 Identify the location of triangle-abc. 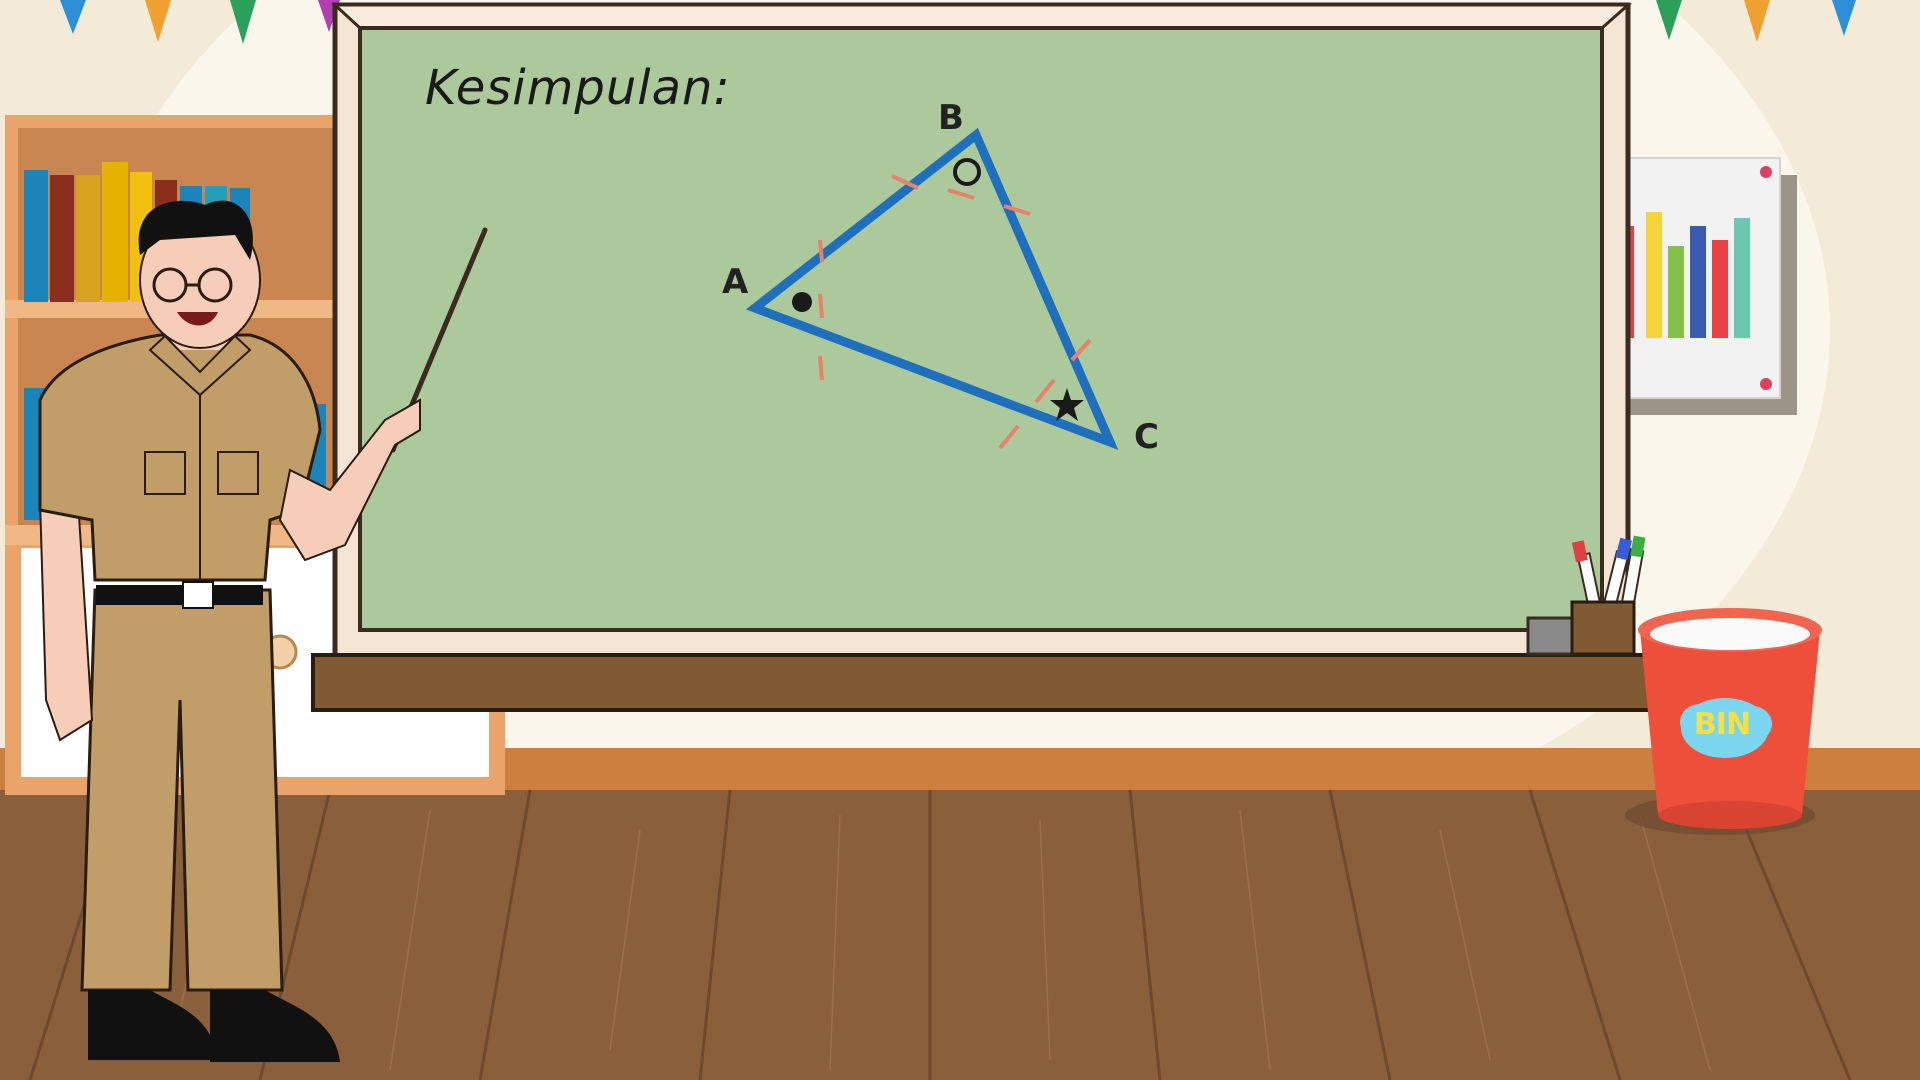
(932, 288).